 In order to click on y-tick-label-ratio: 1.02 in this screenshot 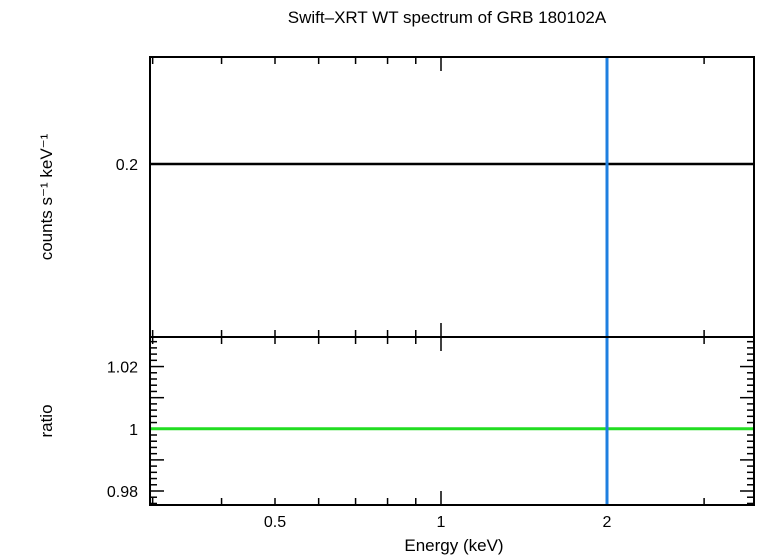, I will do `click(122, 368)`.